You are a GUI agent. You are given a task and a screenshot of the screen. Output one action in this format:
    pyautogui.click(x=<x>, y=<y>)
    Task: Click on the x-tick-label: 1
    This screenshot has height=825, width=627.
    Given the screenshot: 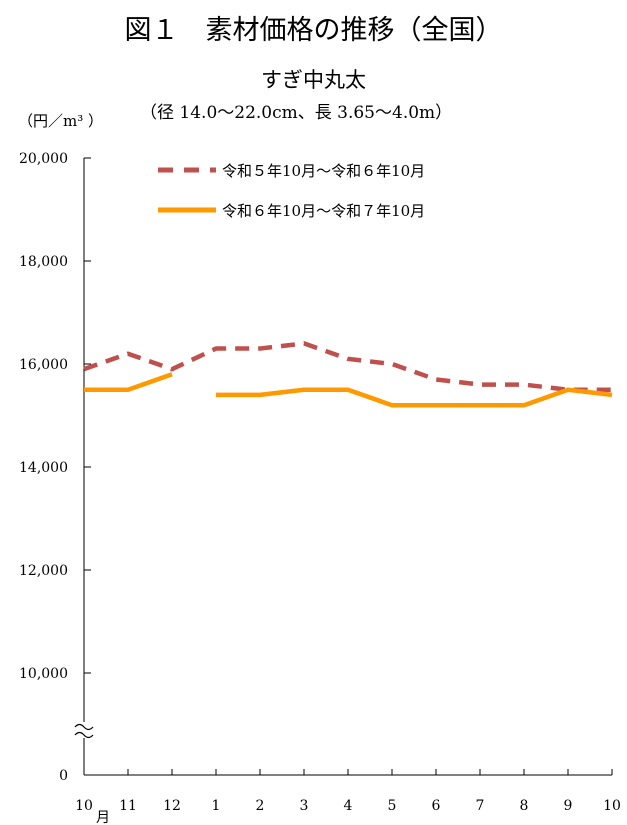 What is the action you would take?
    pyautogui.click(x=216, y=806)
    